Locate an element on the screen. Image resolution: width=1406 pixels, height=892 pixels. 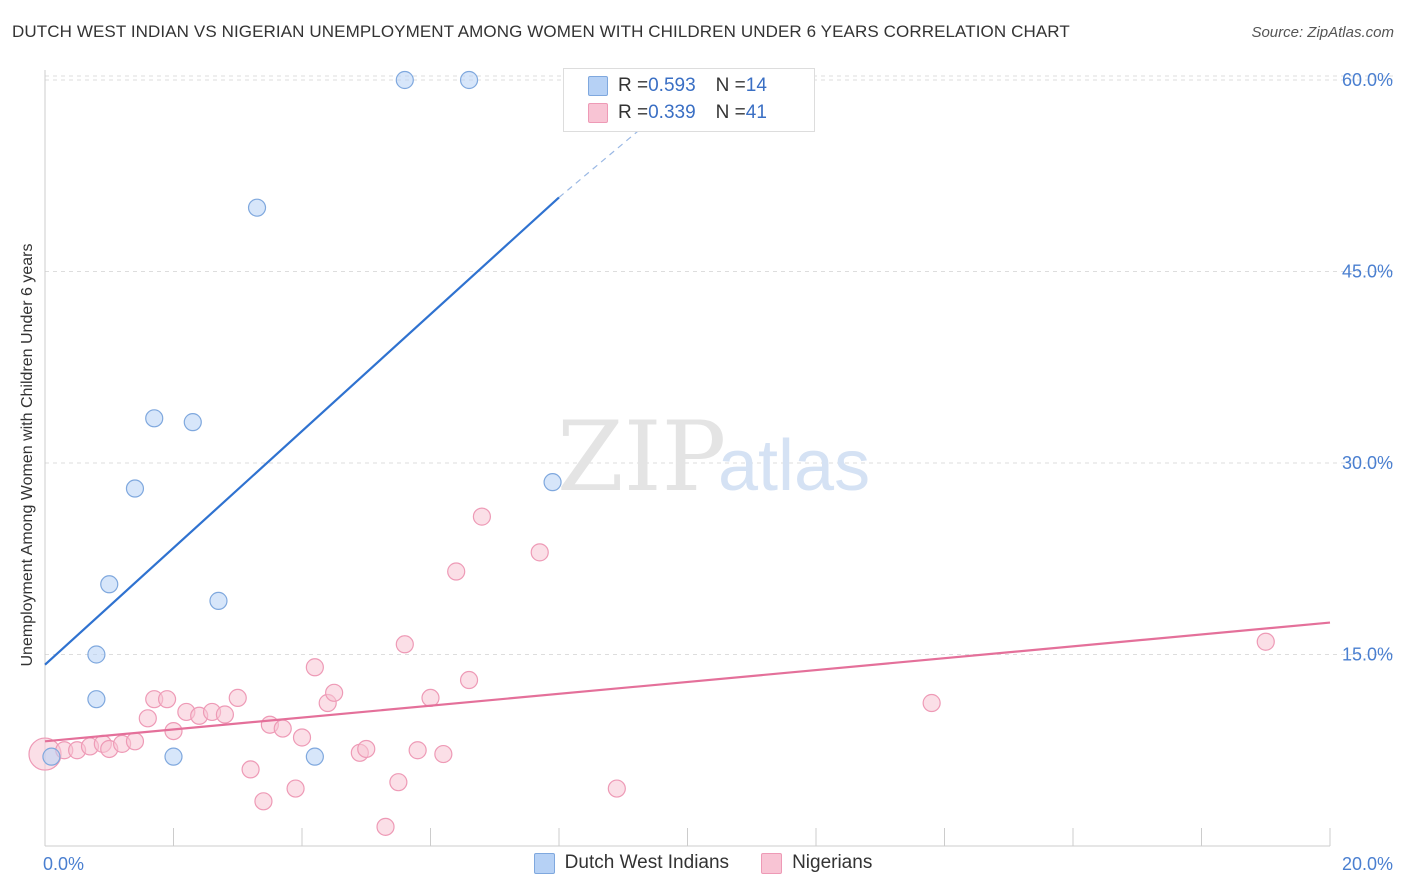
legend-r-value: 0.593 is located at coordinates (672, 85).